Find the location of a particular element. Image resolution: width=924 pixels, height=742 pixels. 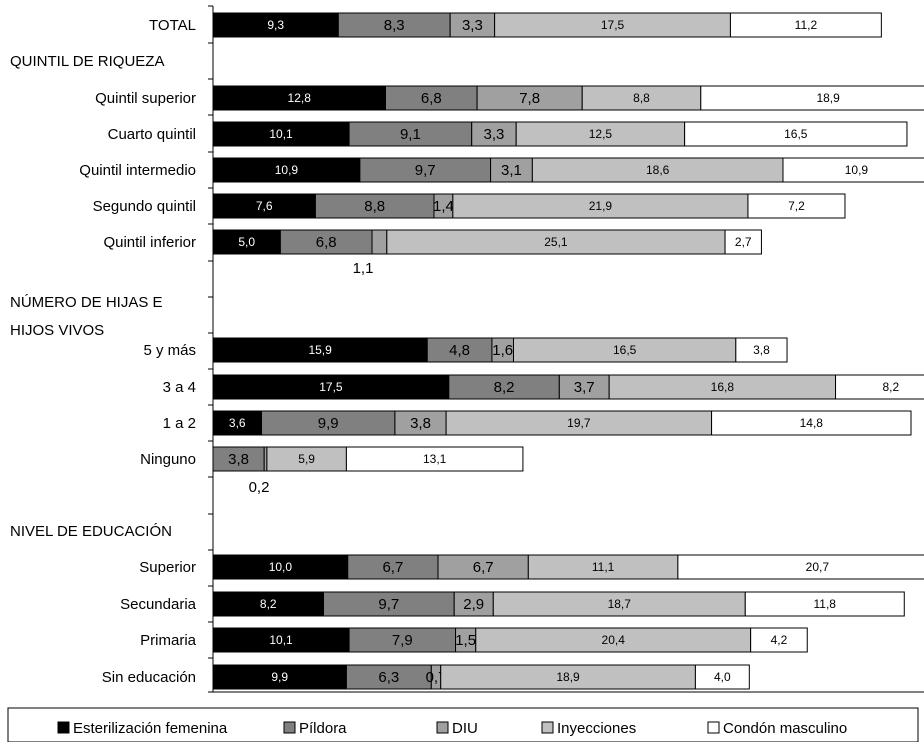

data-label: 7,2 is located at coordinates (796, 206).